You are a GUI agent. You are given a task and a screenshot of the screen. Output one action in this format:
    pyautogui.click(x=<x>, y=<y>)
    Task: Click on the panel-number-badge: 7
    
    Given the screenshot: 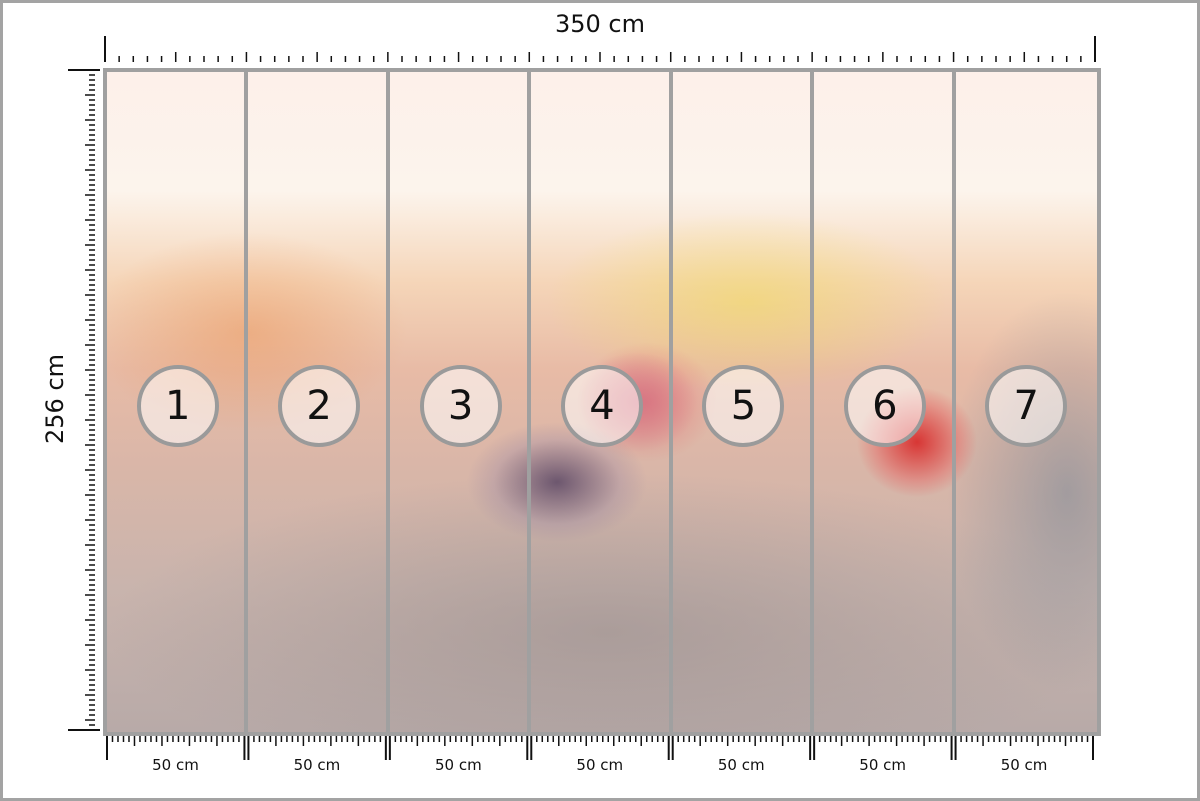 What is the action you would take?
    pyautogui.click(x=1026, y=406)
    